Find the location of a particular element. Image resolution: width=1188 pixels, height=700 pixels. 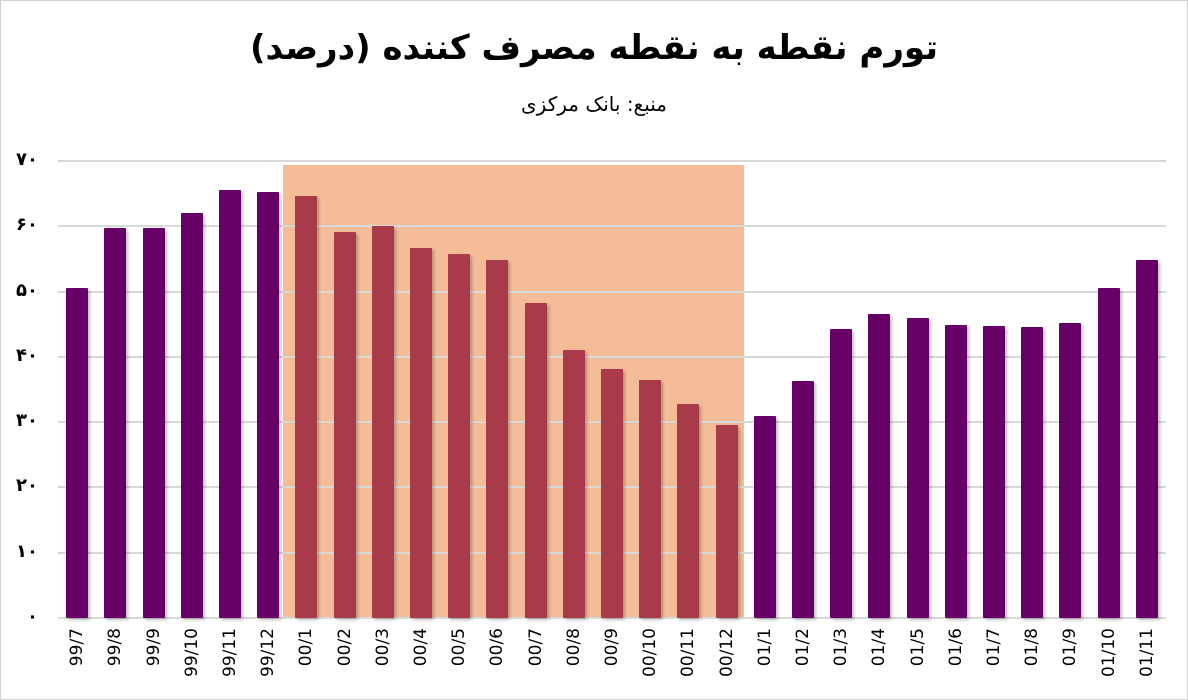

x-tick-text: 00/3 is located at coordinates (382, 647).